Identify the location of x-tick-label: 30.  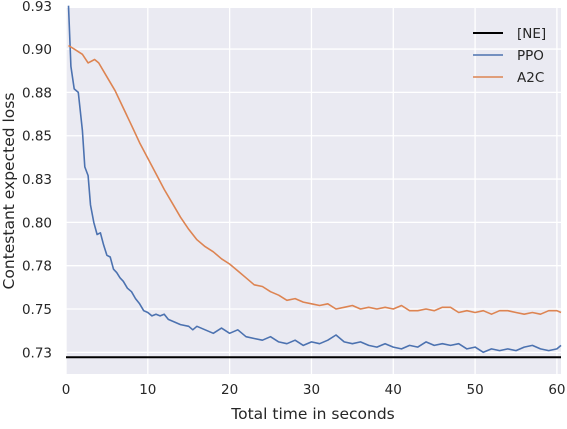
(311, 390).